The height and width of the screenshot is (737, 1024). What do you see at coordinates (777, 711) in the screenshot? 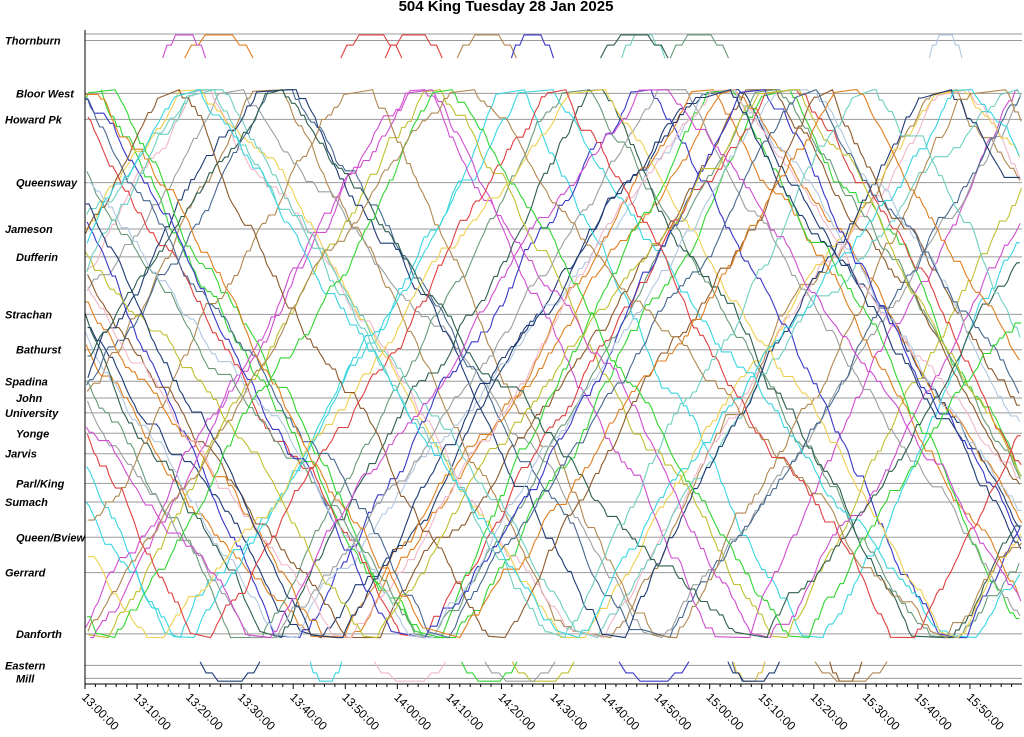
I see `x-tick-label: 15:10:00` at bounding box center [777, 711].